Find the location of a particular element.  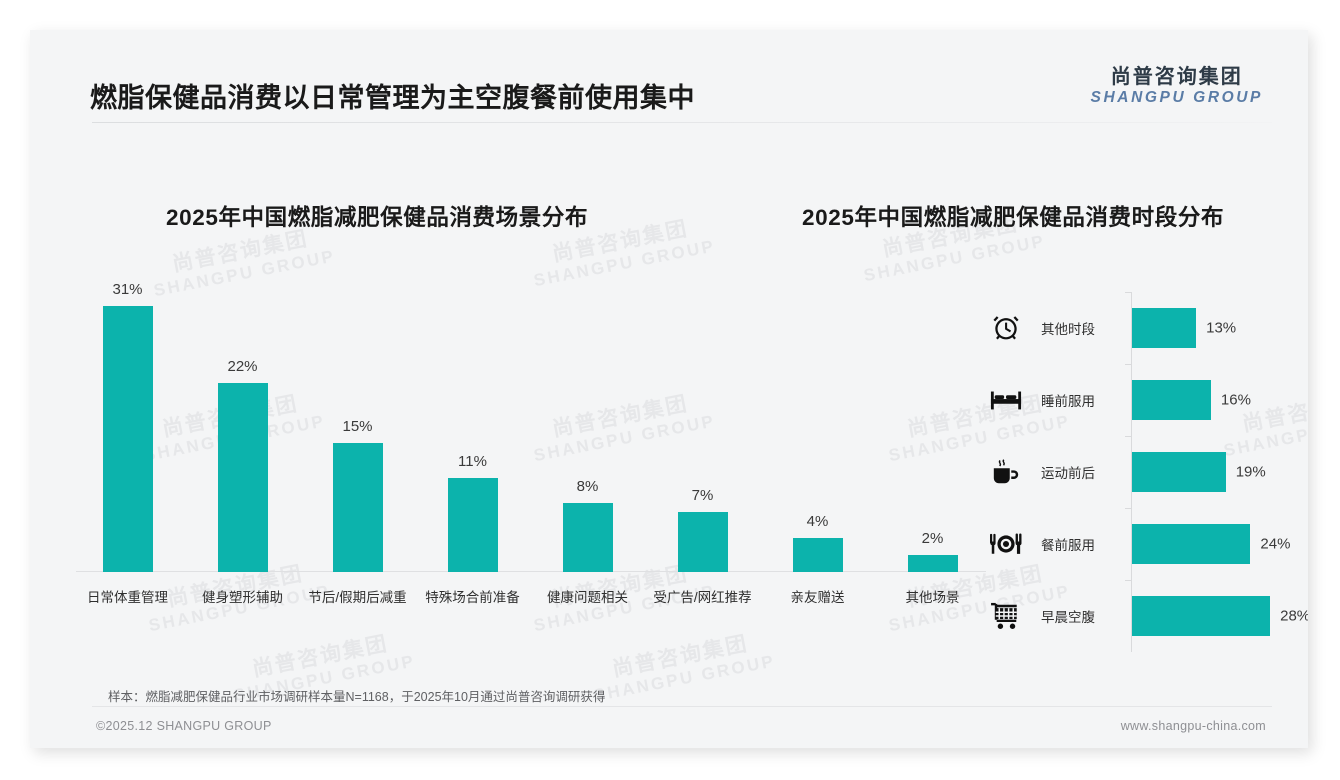

column-bar-value: 22% is located at coordinates (242, 367).